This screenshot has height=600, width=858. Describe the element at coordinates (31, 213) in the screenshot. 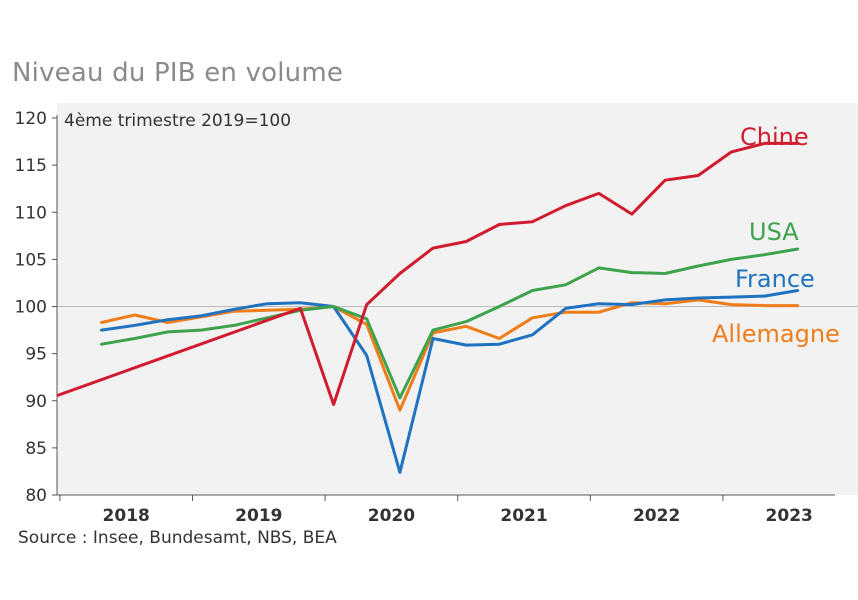

I see `y-tick-label: 110` at that location.